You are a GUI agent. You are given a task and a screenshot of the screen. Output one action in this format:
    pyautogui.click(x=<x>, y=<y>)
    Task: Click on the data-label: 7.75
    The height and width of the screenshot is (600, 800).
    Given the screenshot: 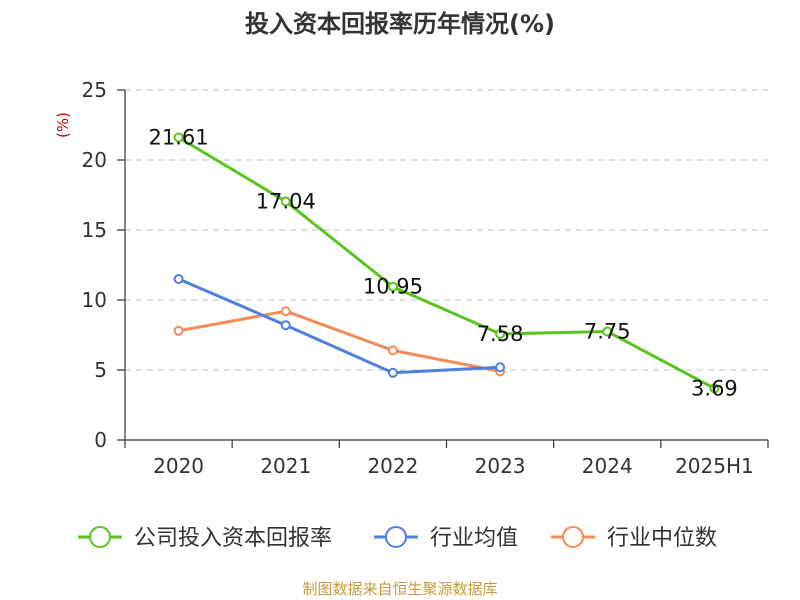 What is the action you would take?
    pyautogui.click(x=607, y=332)
    